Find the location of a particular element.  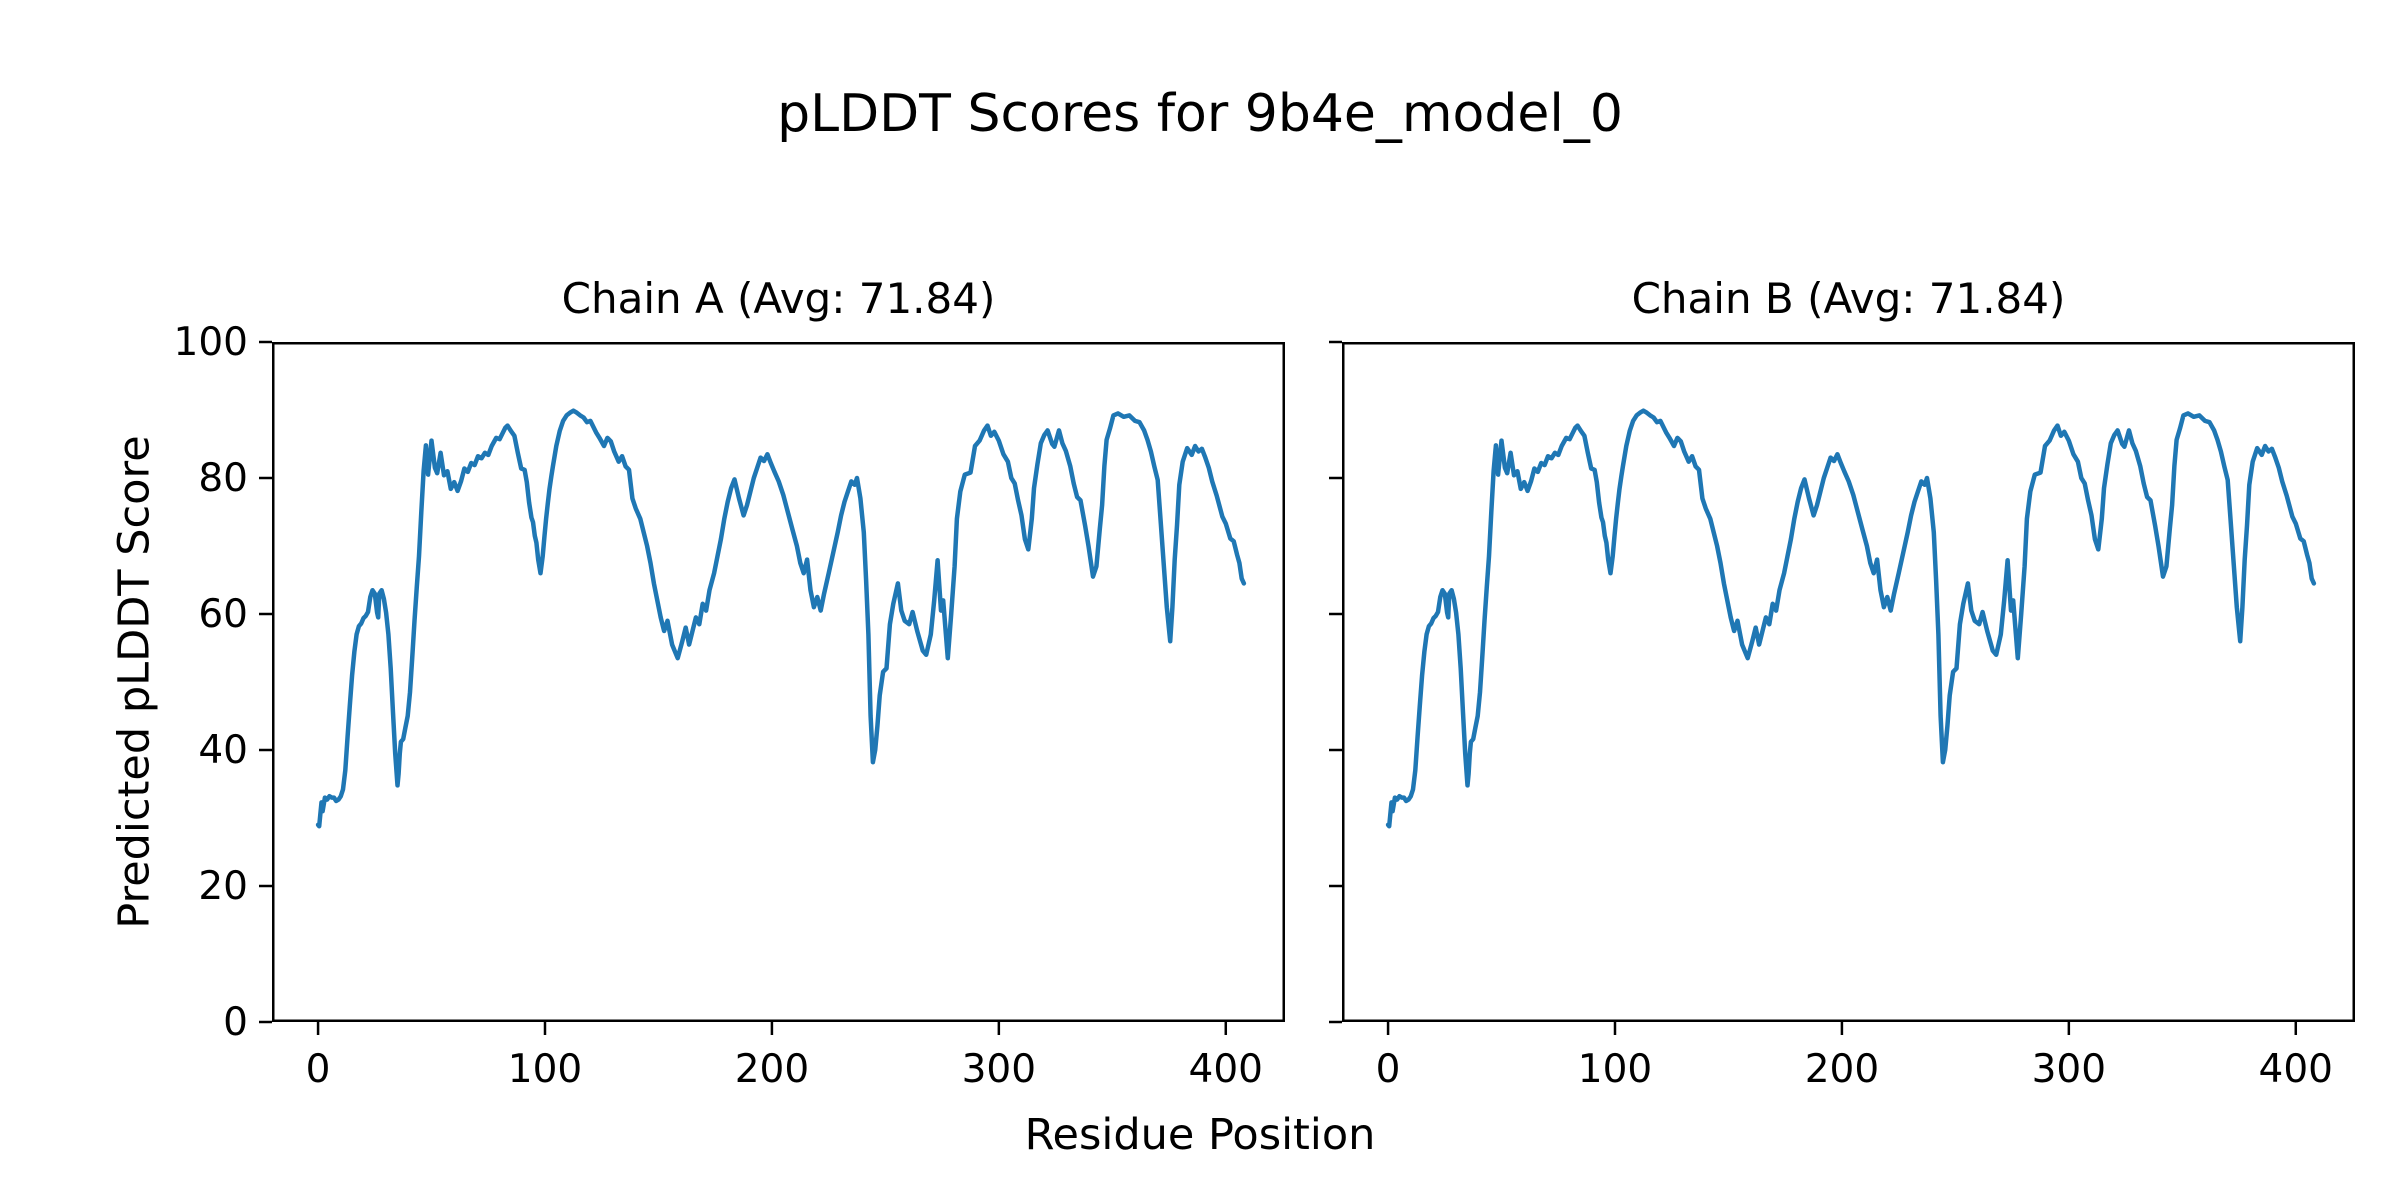

y-tick-label: 40 is located at coordinates (223, 750).